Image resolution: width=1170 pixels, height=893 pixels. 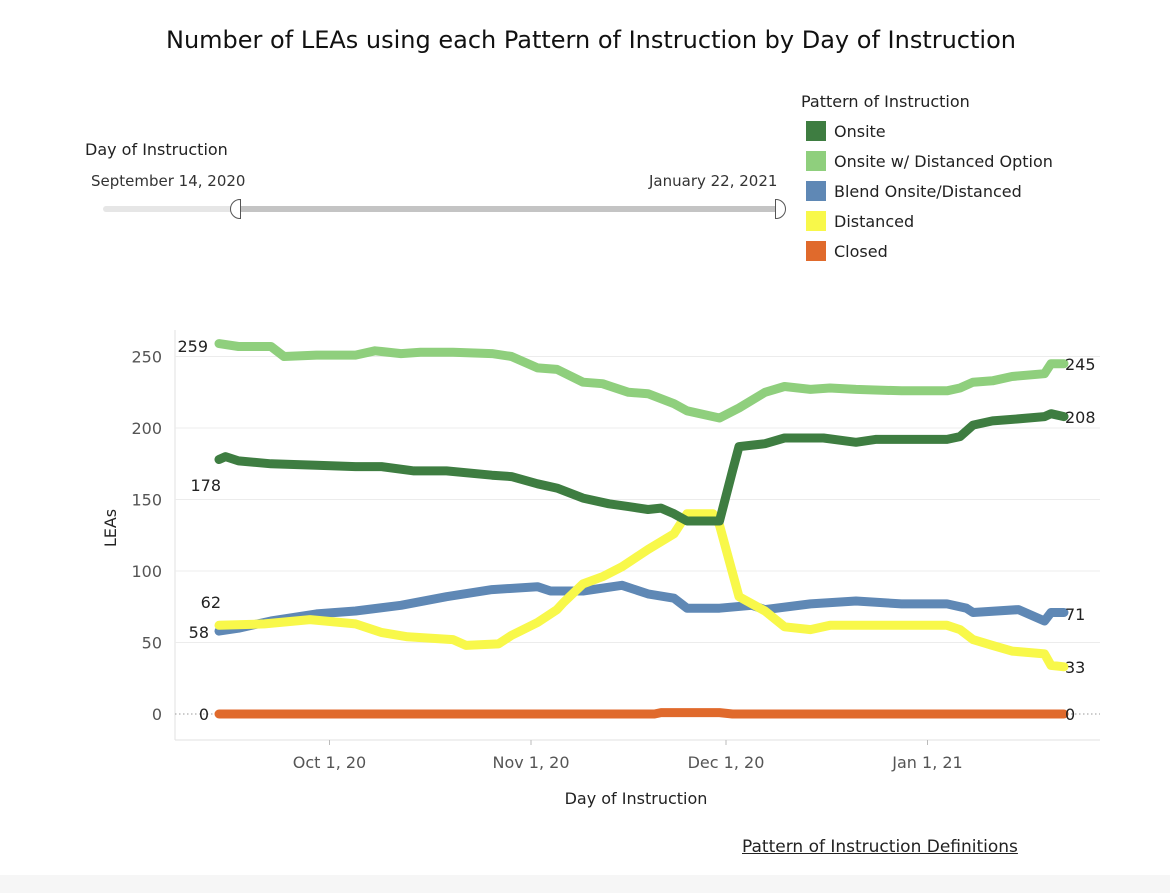 I want to click on y-tick-label: 200, so click(x=146, y=428).